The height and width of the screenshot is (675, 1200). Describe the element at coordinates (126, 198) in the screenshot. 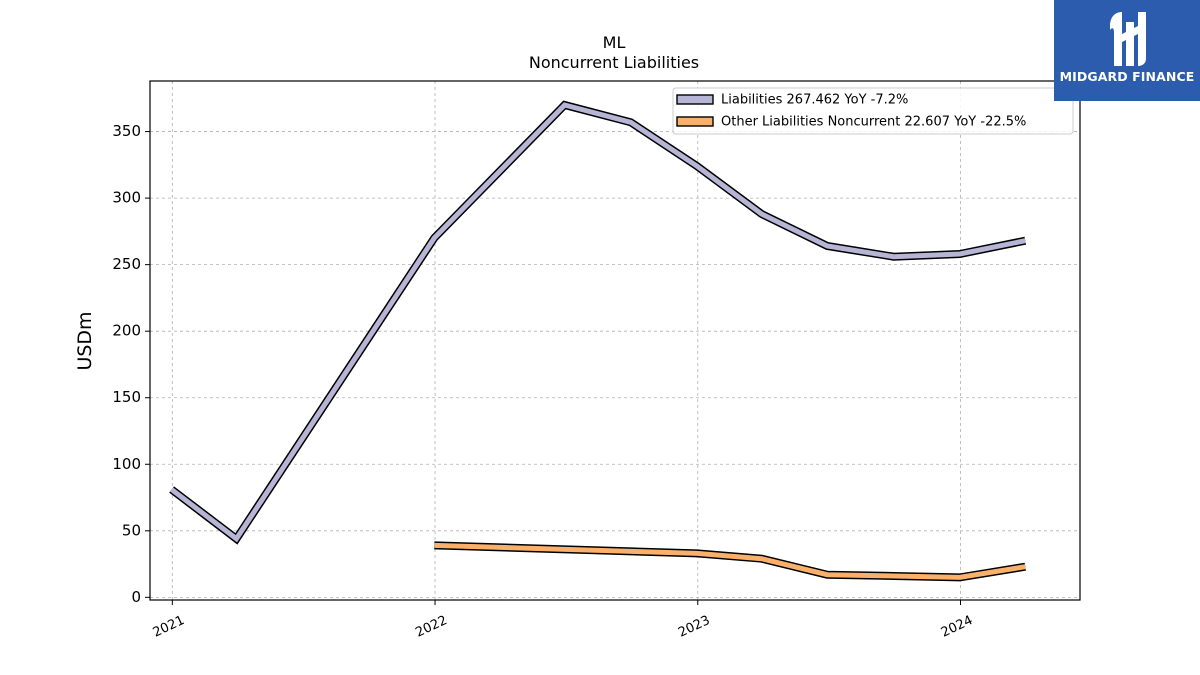

I see `y-tick-label: 300` at that location.